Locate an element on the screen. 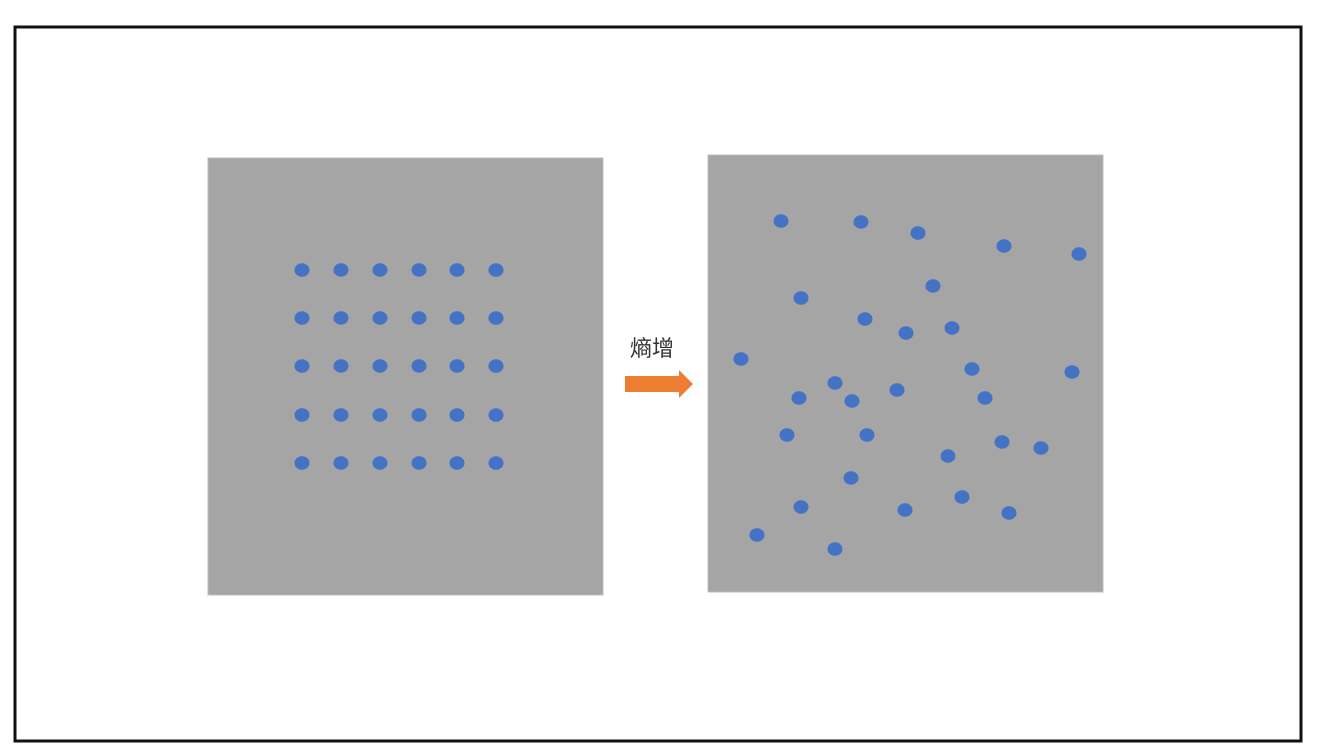  arrow is located at coordinates (659, 384).